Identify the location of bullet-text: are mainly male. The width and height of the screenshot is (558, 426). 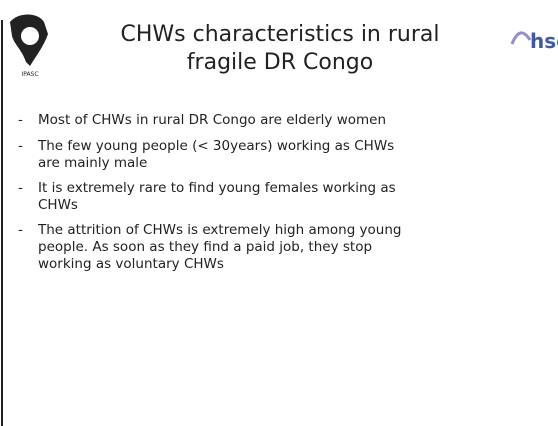
(93, 163).